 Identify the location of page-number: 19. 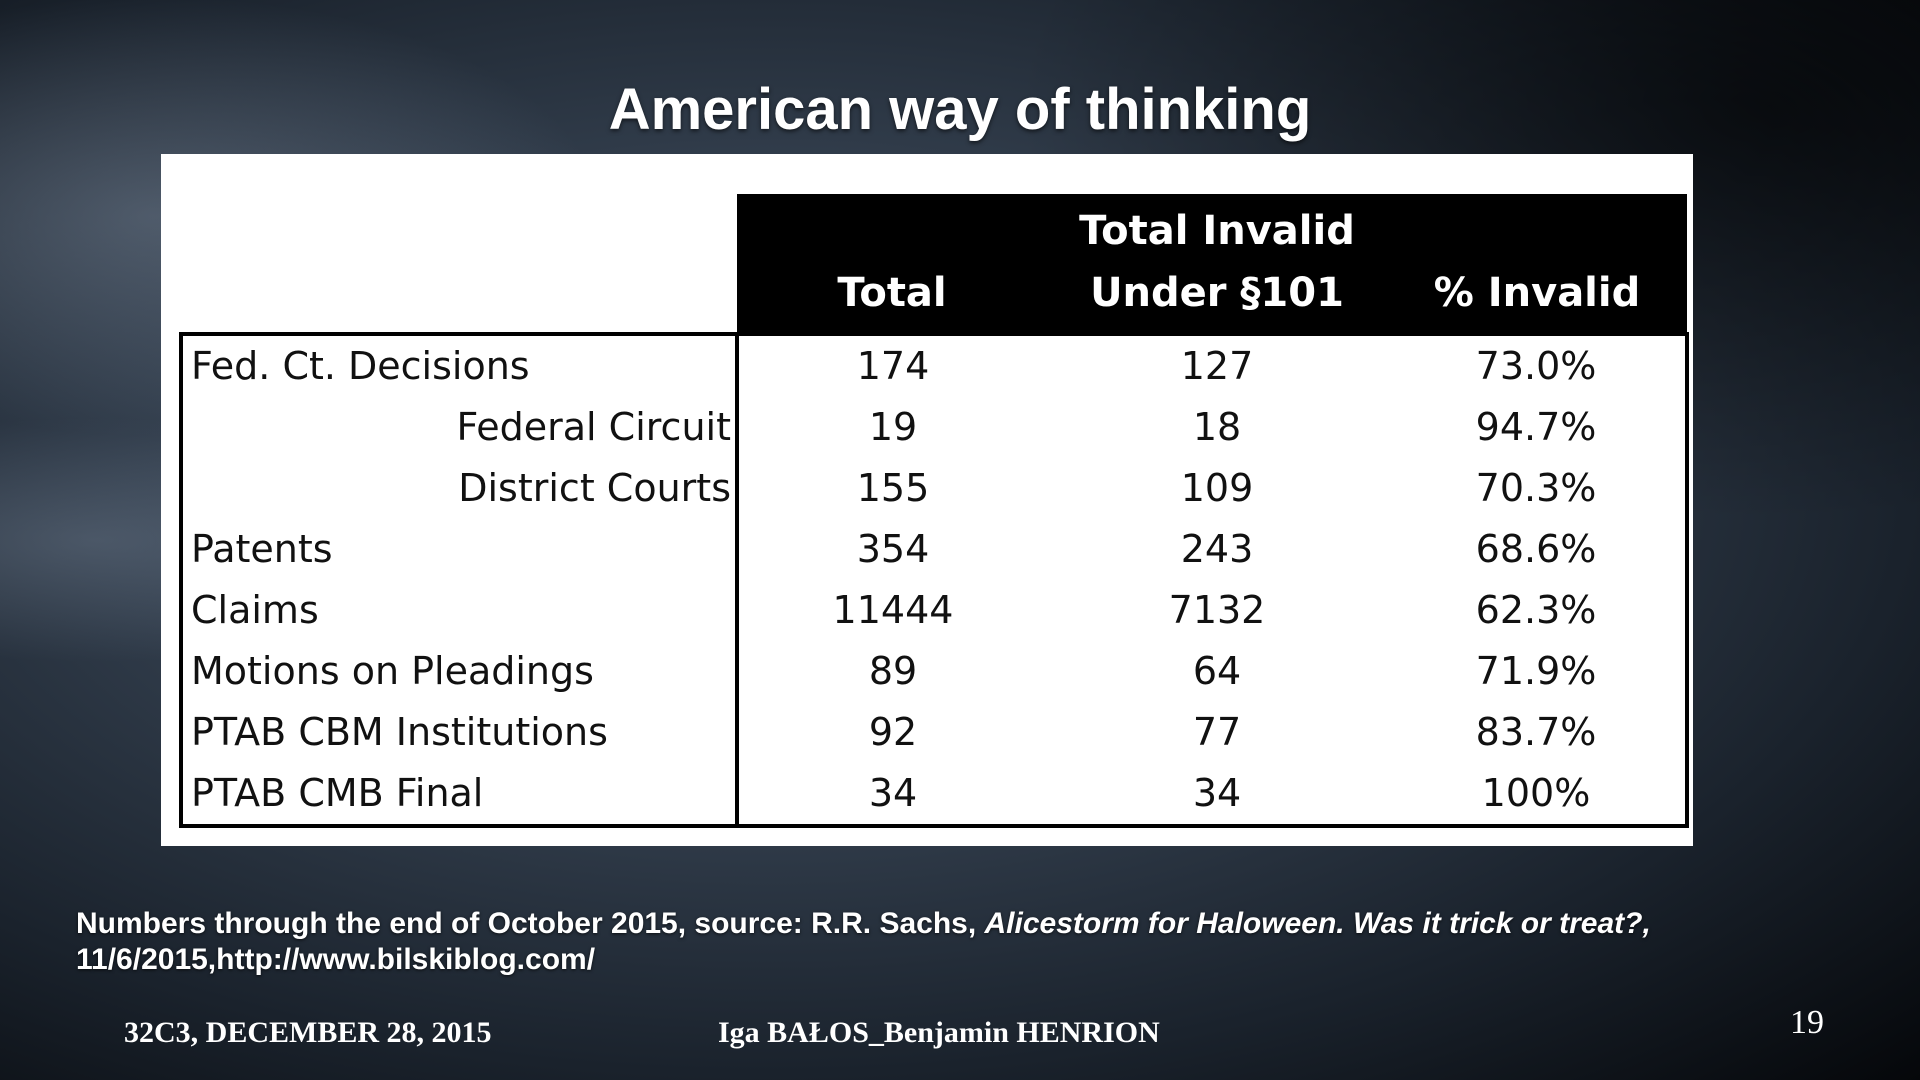
(1807, 1022).